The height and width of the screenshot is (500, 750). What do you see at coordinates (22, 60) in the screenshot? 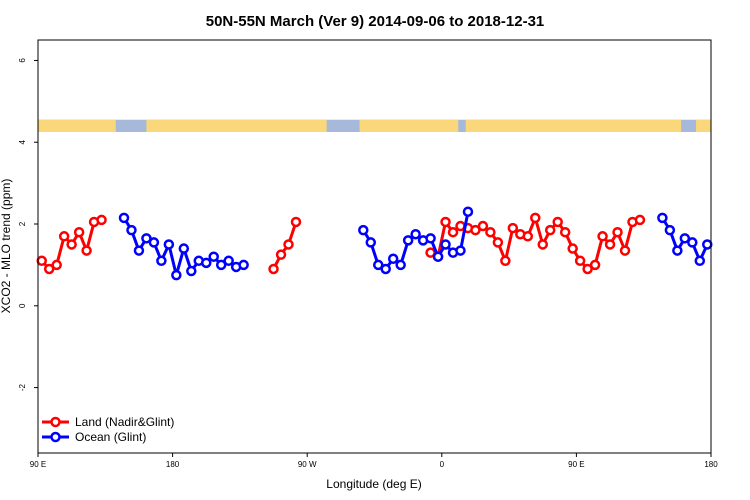
I see `y-tick-label: 6` at bounding box center [22, 60].